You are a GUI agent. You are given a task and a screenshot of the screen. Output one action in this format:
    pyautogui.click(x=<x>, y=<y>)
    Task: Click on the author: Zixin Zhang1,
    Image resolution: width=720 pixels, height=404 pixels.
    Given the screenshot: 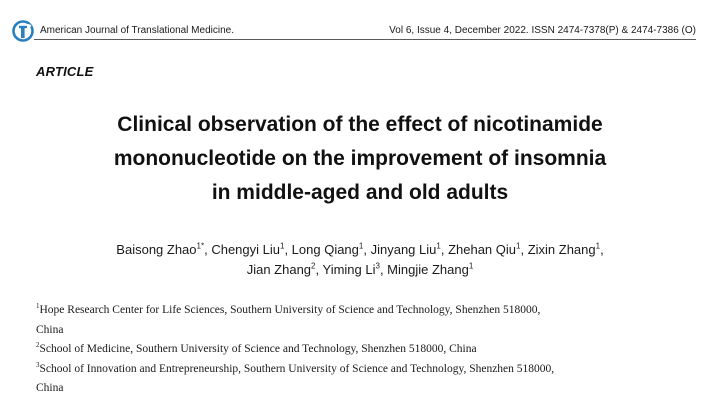 What is the action you would take?
    pyautogui.click(x=565, y=249)
    